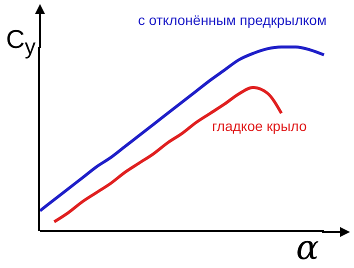 The height and width of the screenshot is (268, 354). Describe the element at coordinates (307, 248) in the screenshot. I see `x-axis-title: α` at that location.